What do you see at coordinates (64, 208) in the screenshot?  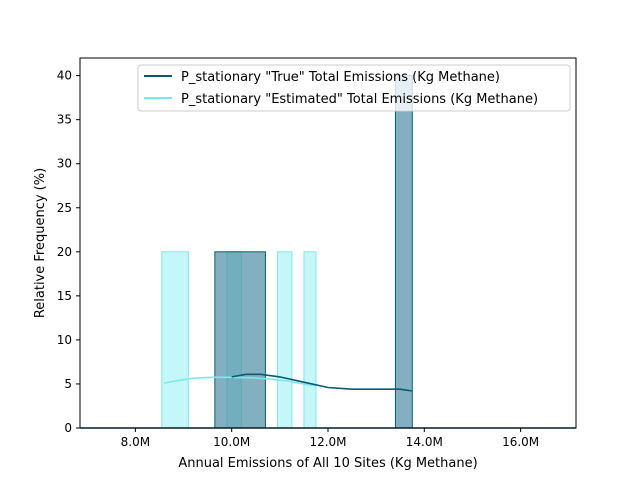 I see `y-tick-label-5: 25` at bounding box center [64, 208].